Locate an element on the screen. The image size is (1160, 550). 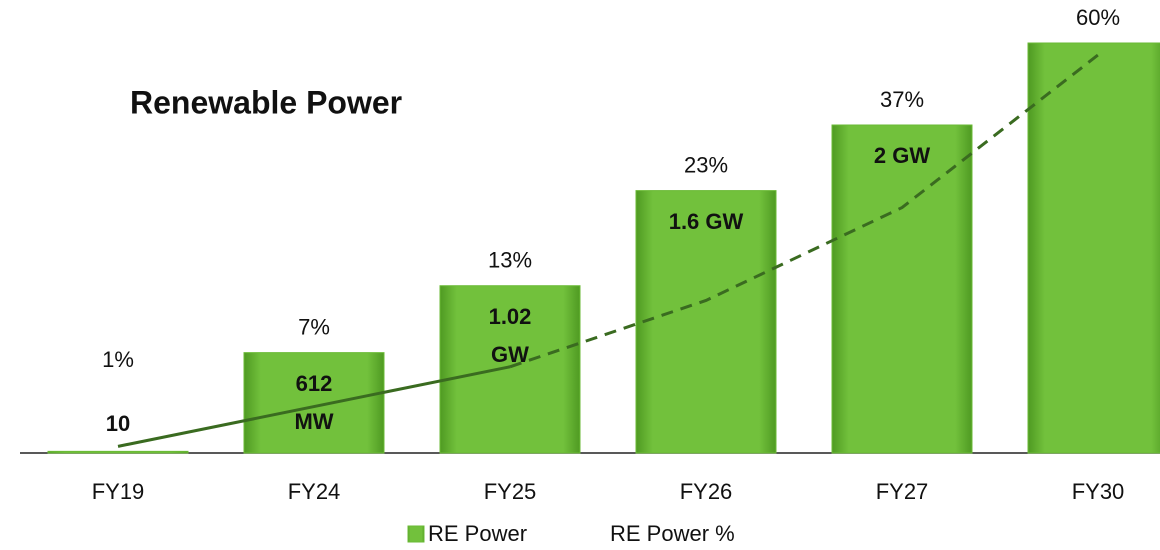
legend-swatch is located at coordinates (416, 534).